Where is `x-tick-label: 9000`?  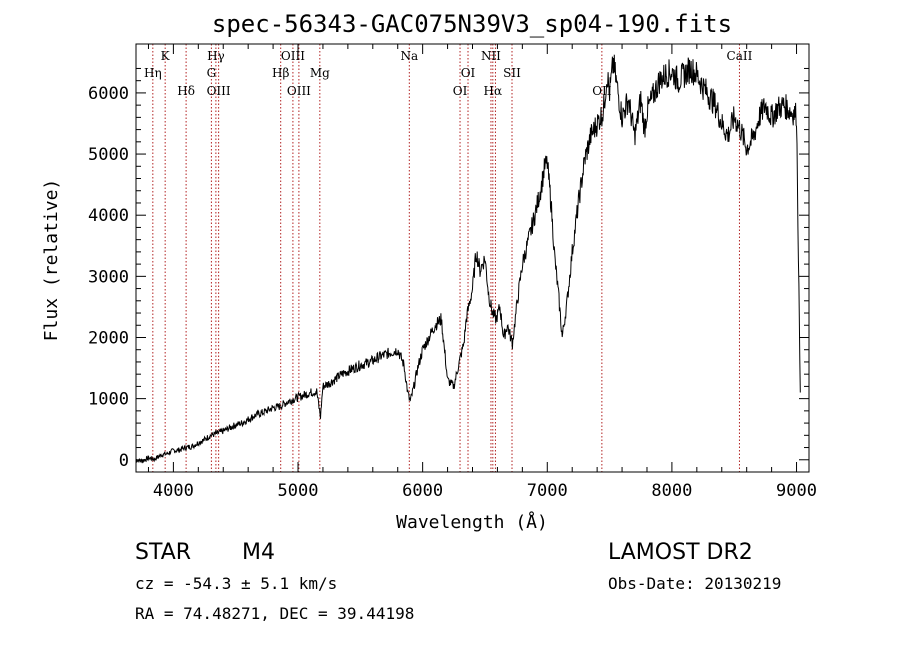 x-tick-label: 9000 is located at coordinates (796, 491).